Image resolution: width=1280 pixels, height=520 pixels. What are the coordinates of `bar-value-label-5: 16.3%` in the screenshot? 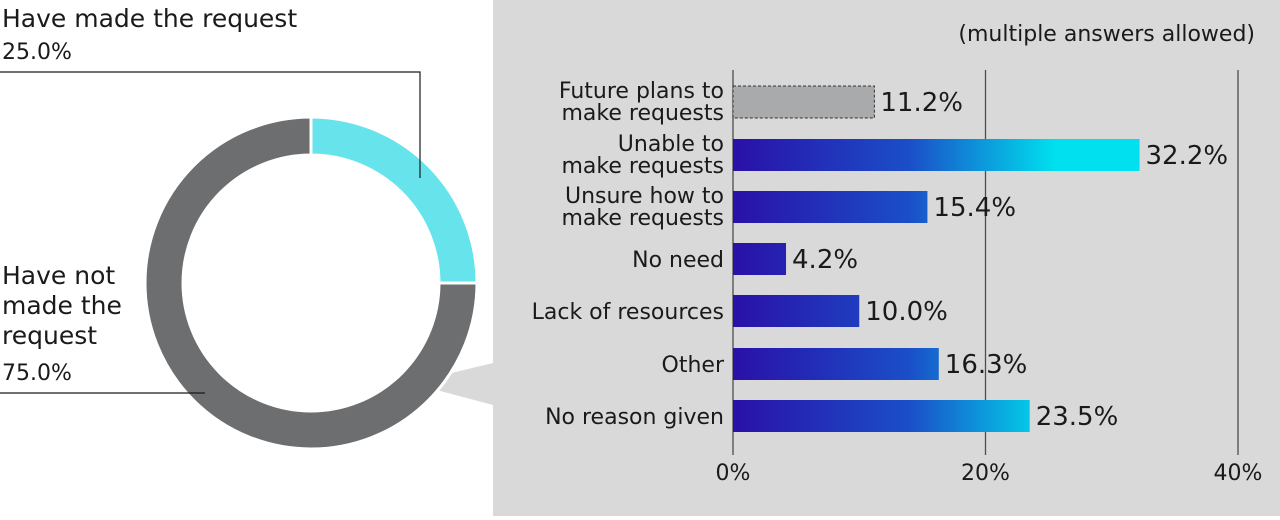 It's located at (986, 365).